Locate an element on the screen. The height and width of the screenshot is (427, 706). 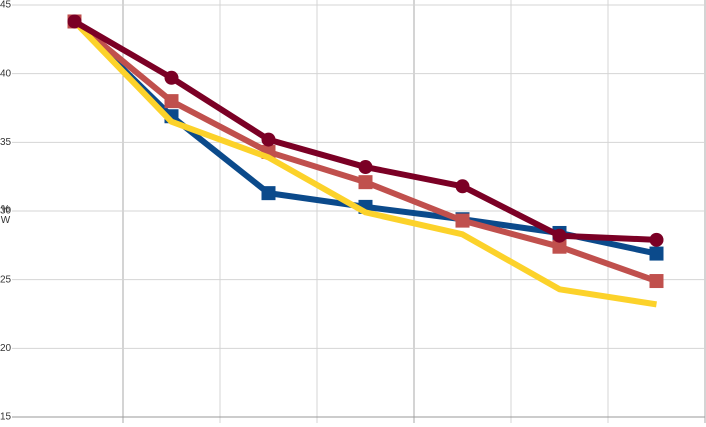
y-tick-label: 20 is located at coordinates (6, 348).